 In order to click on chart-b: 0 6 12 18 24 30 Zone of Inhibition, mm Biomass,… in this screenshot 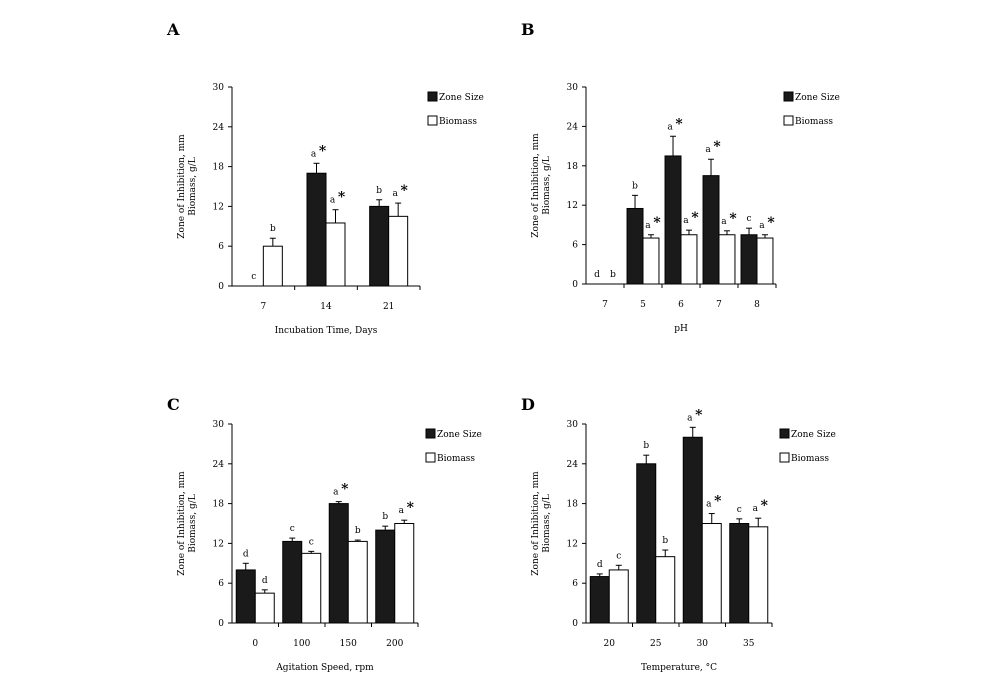, I will do `click(685, 208)`.